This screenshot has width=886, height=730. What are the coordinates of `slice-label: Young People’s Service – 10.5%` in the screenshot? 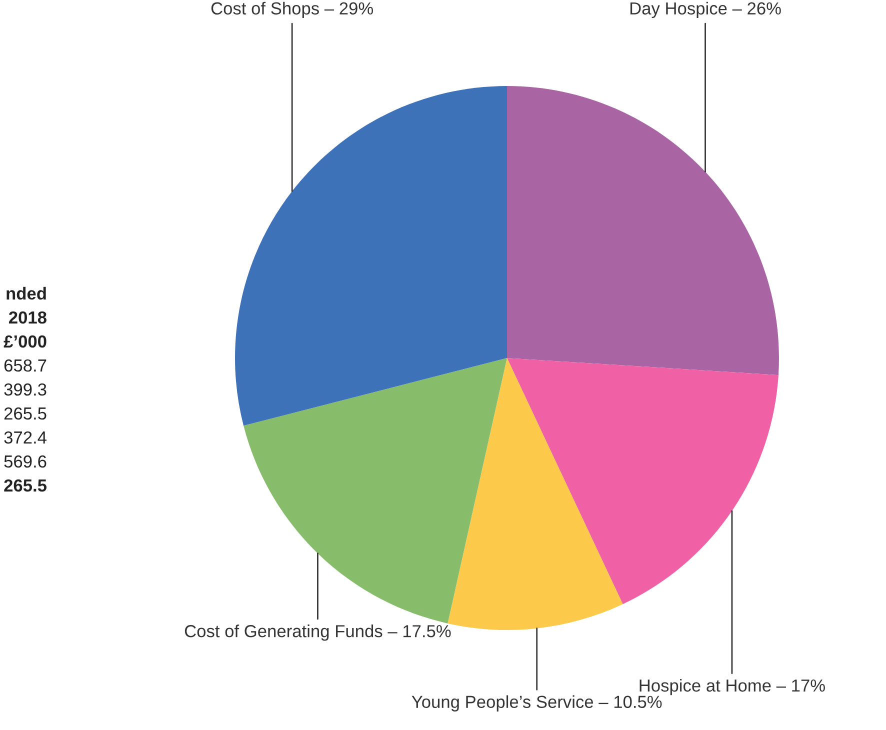 It's located at (537, 703).